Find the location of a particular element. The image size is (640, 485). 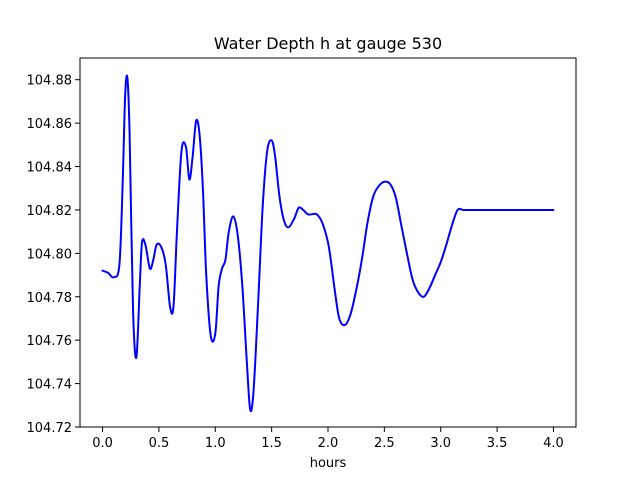

x-tick-label: 0.5 is located at coordinates (159, 443).